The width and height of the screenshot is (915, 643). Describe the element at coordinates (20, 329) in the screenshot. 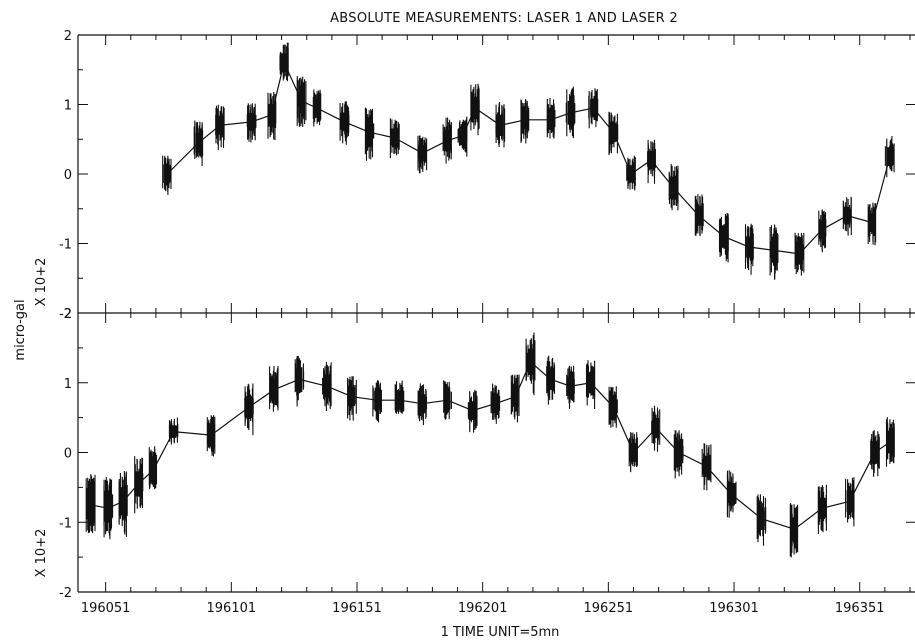

I see `y-axis-label: micro-gal` at that location.